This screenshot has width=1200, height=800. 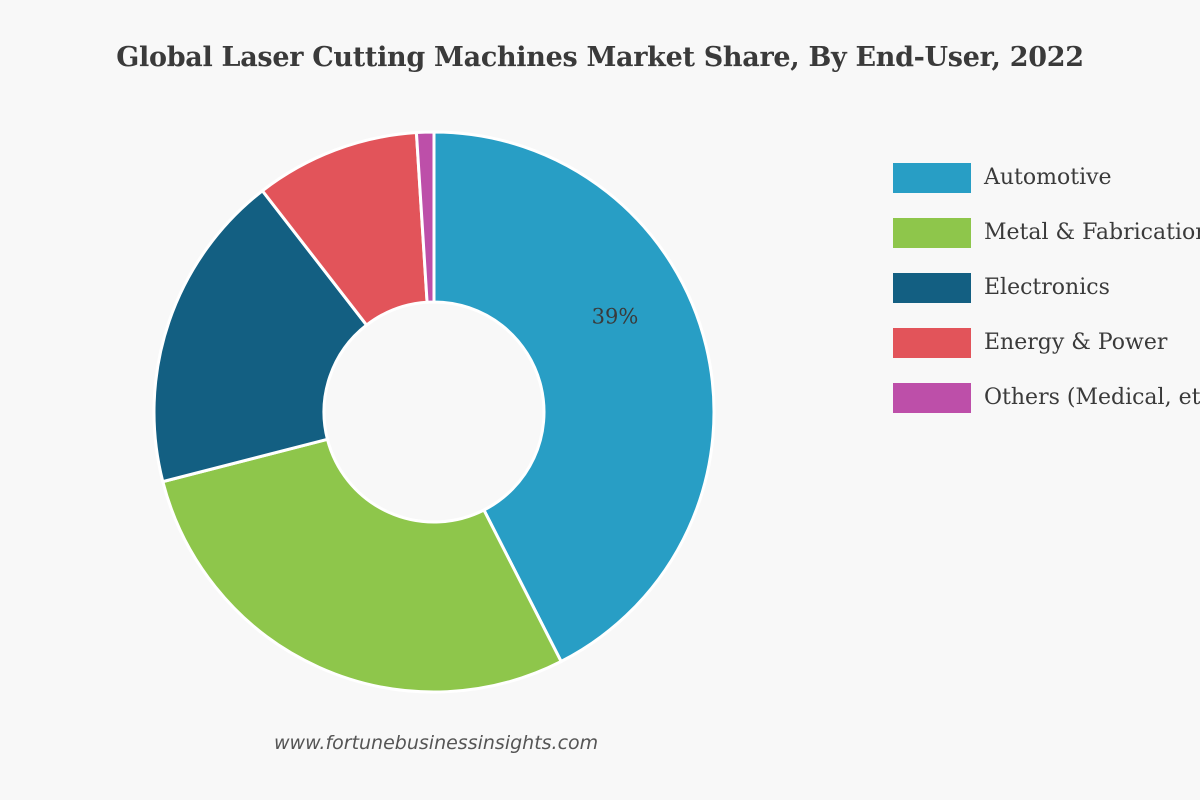 I want to click on legend-label: Automotive, so click(x=1048, y=177).